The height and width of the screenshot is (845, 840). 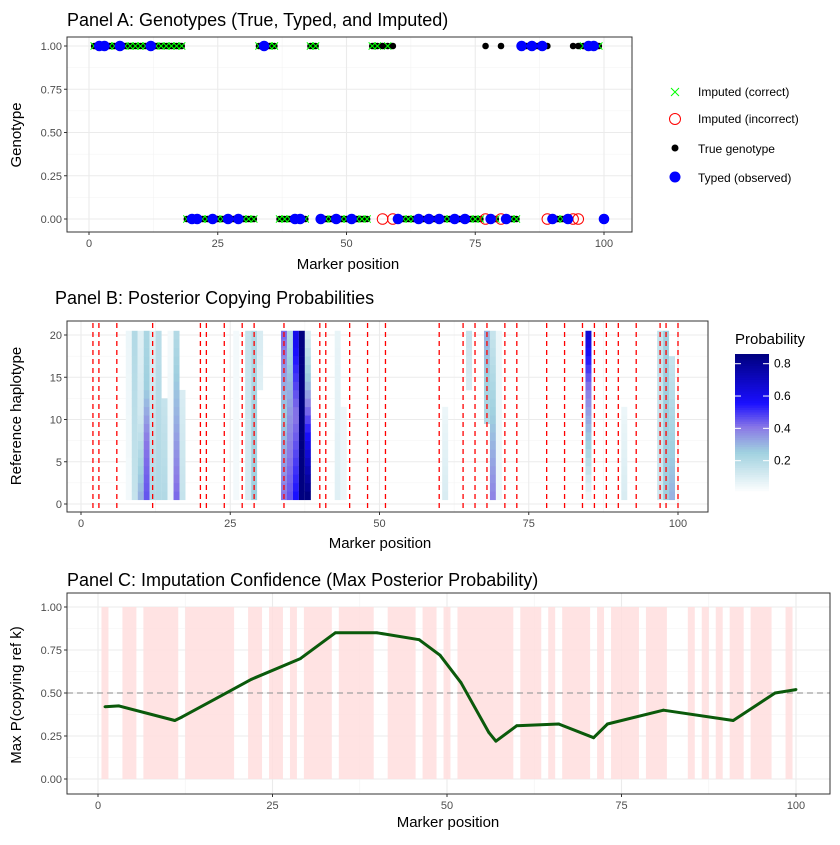 I want to click on y-tick-label: 0.75, so click(x=51, y=90).